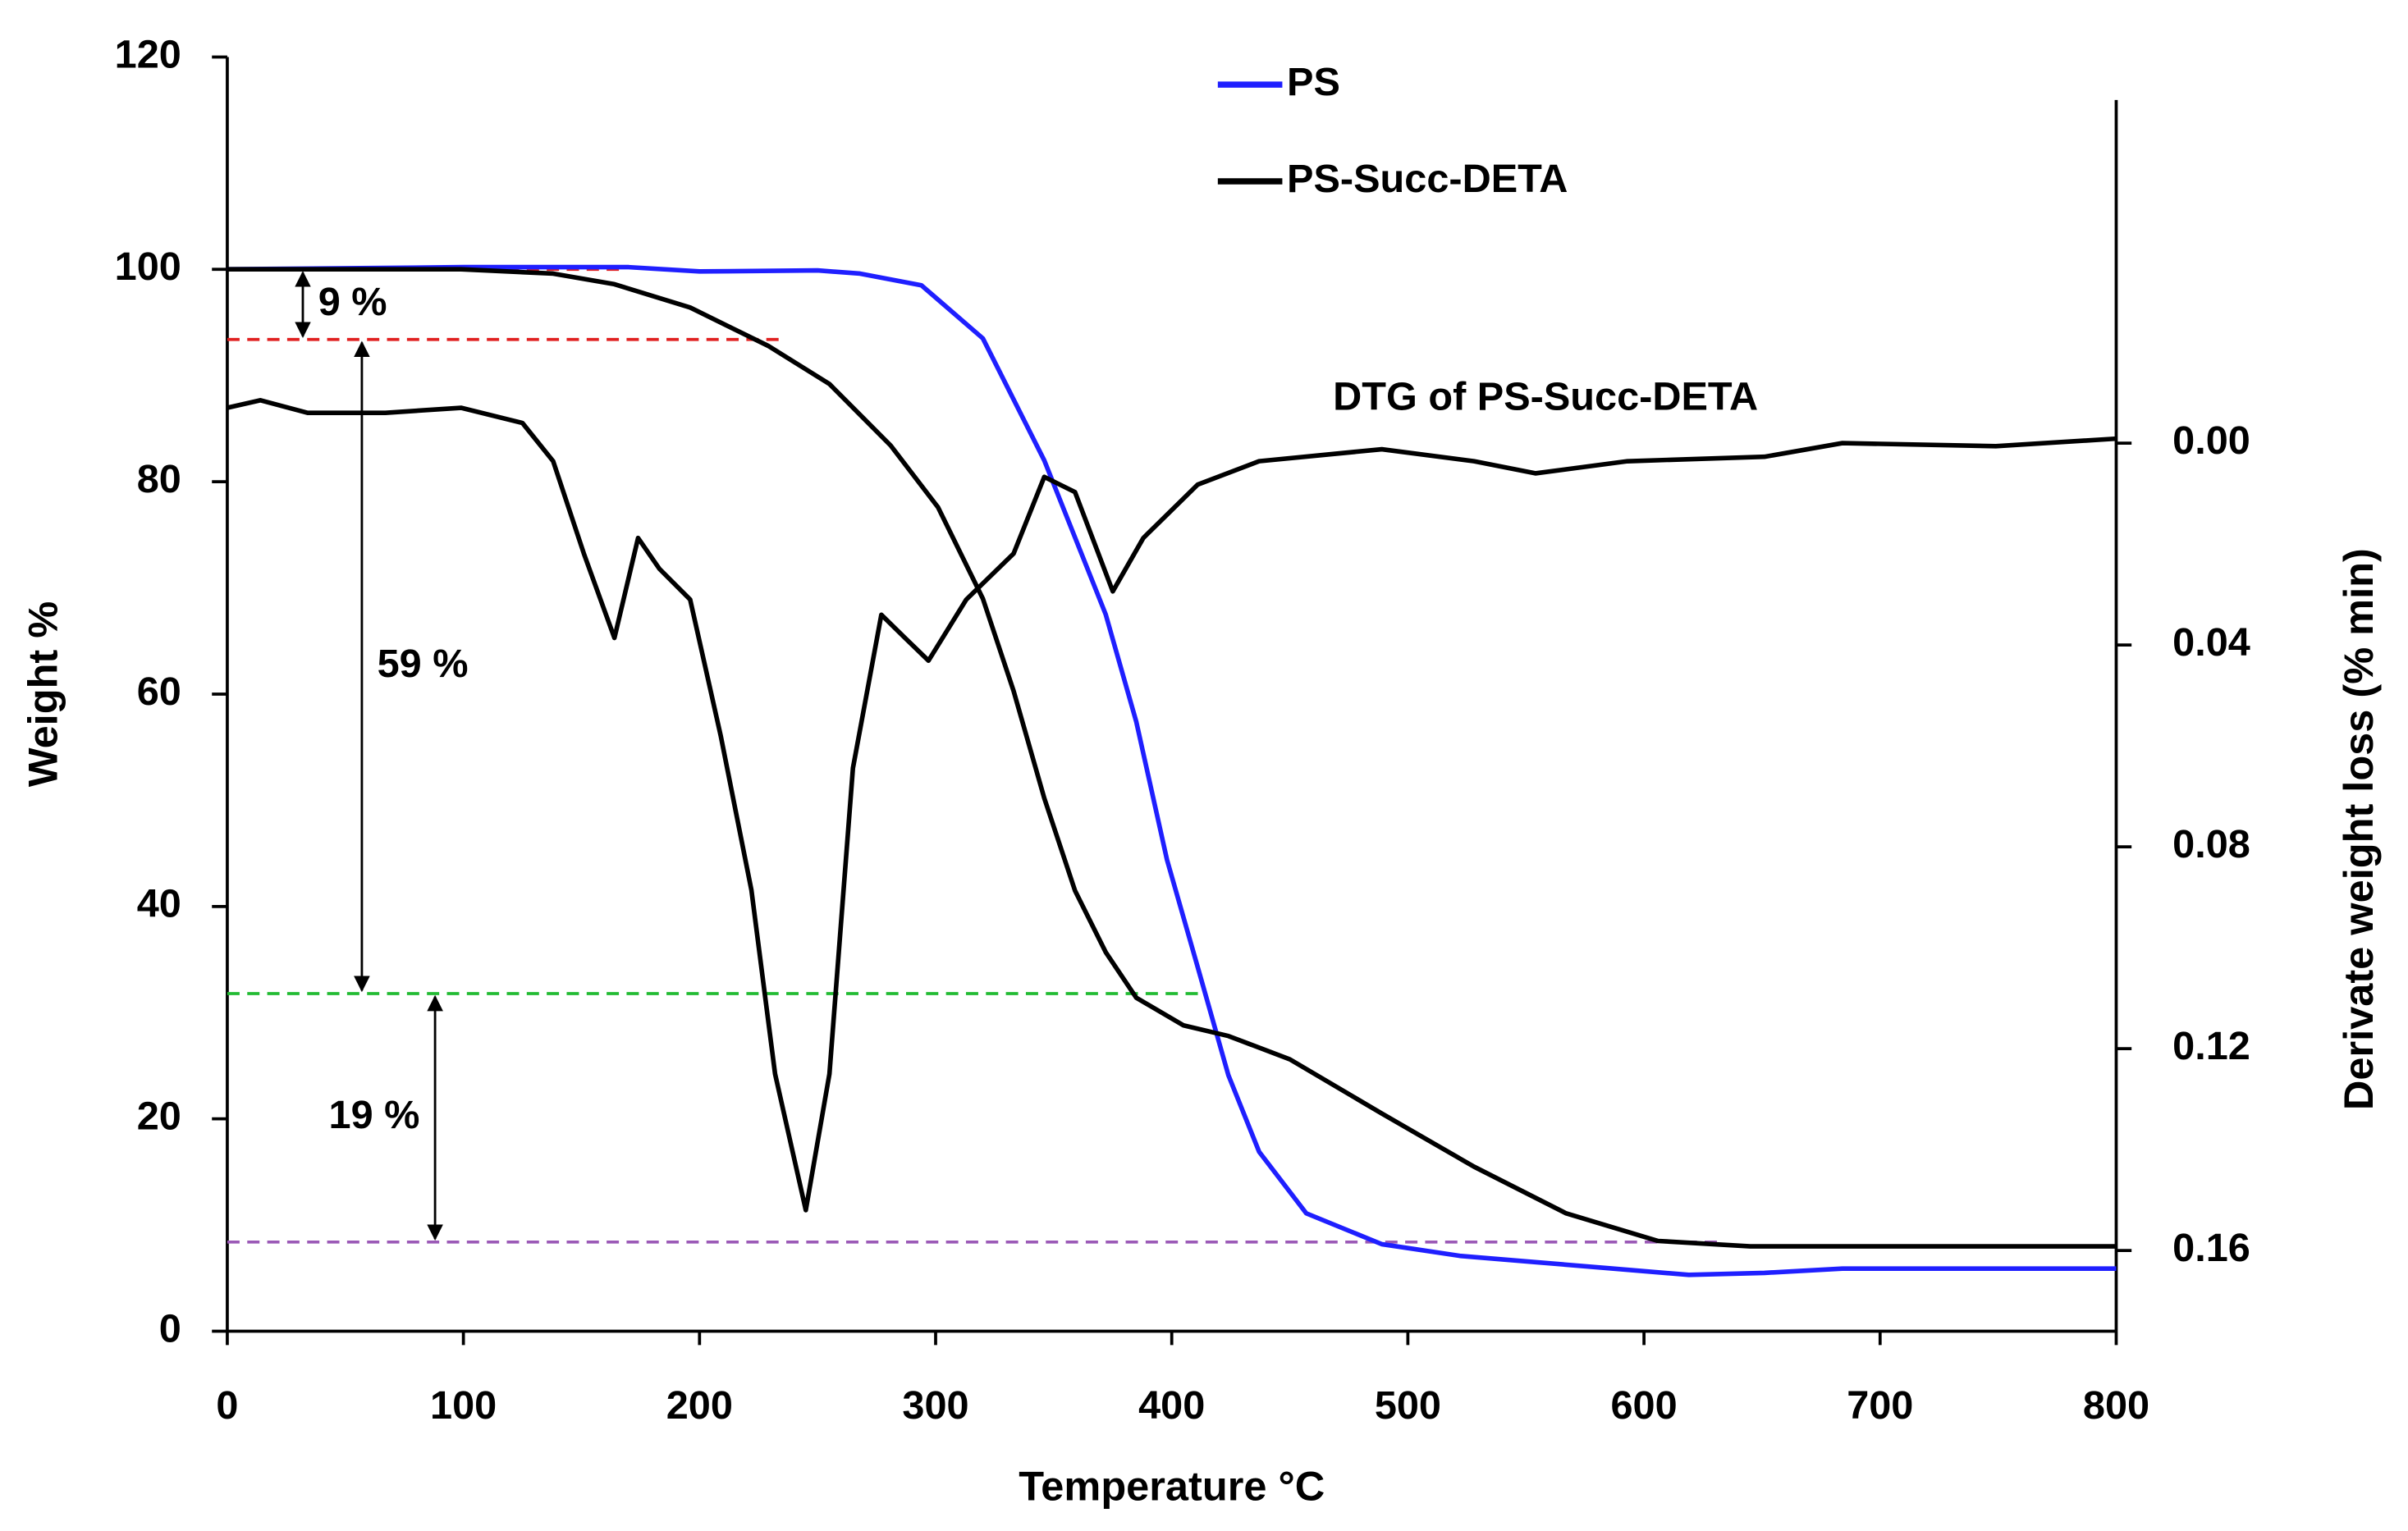 This screenshot has width=2408, height=1531. Describe the element at coordinates (2211, 1046) in the screenshot. I see `y2-tick-label: 0.12` at that location.